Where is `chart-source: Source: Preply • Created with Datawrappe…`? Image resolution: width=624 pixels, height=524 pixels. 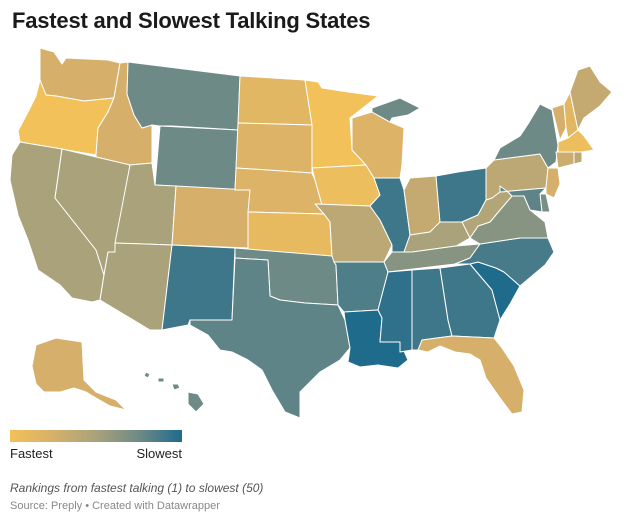 chart-source: Source: Preply • Created with Datawrappe… is located at coordinates (115, 506).